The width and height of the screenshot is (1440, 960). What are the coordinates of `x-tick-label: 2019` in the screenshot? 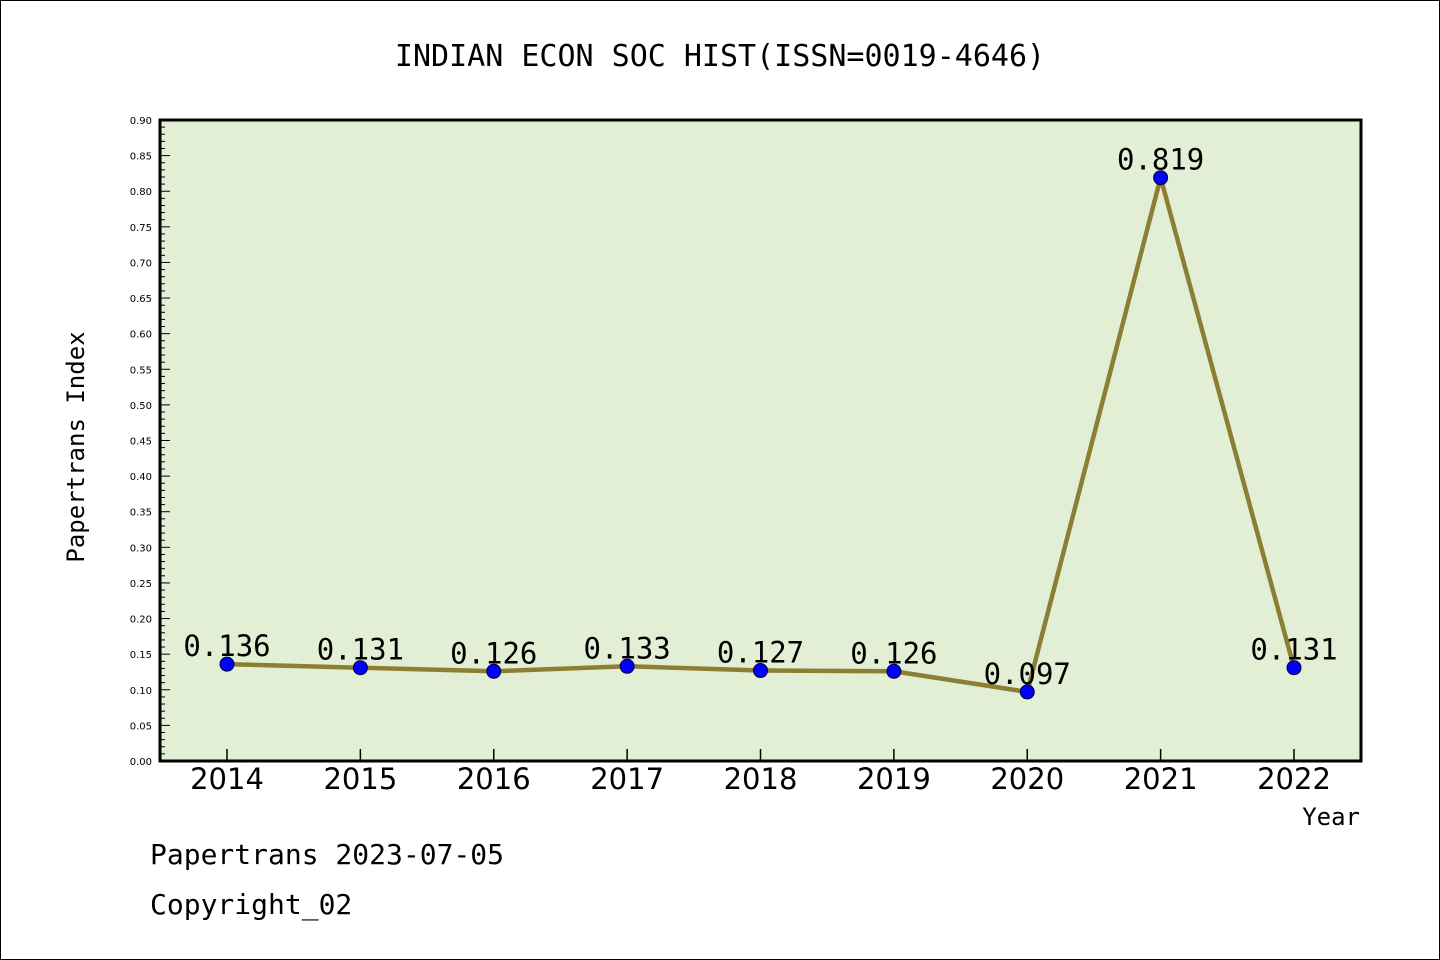 It's located at (894, 779).